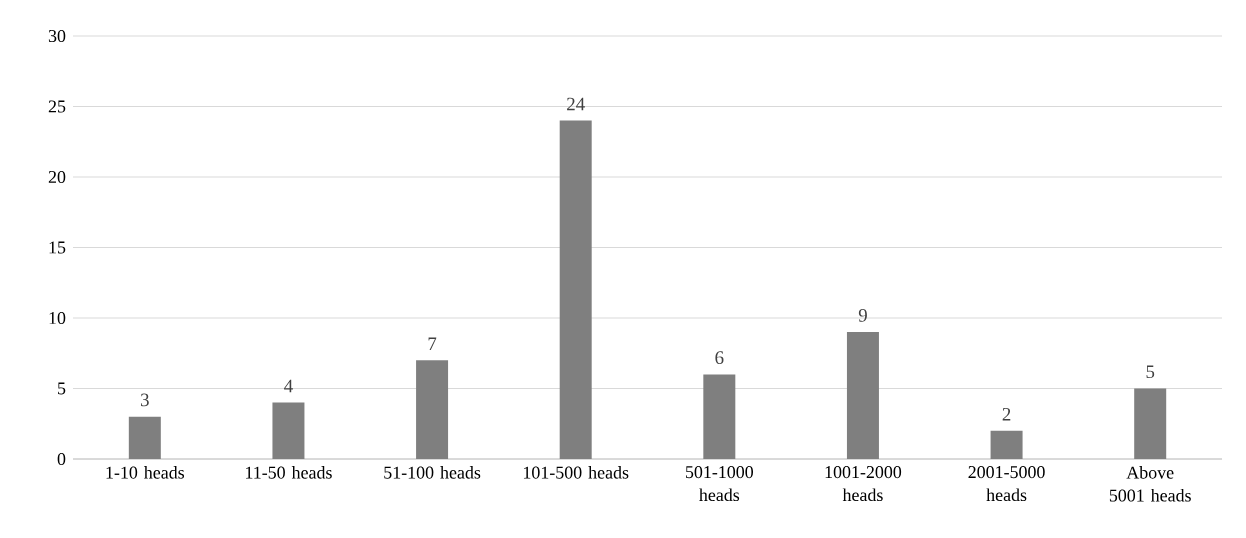 This screenshot has height=538, width=1246. Describe the element at coordinates (1006, 484) in the screenshot. I see `x-tick-label: 2001-5000 heads` at that location.